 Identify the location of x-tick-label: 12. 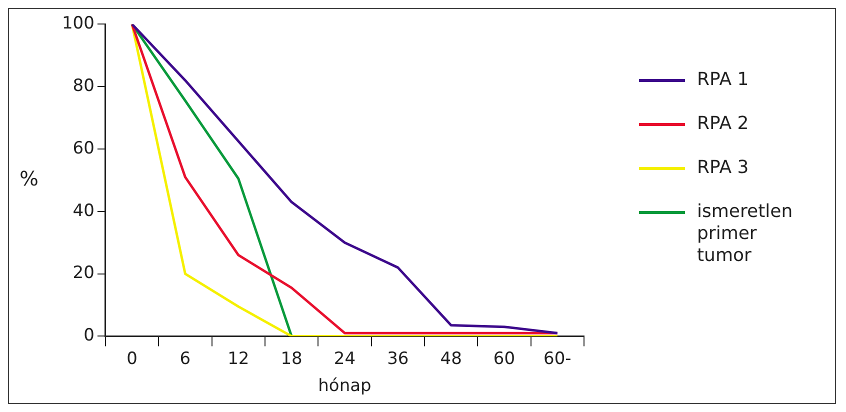
(239, 358).